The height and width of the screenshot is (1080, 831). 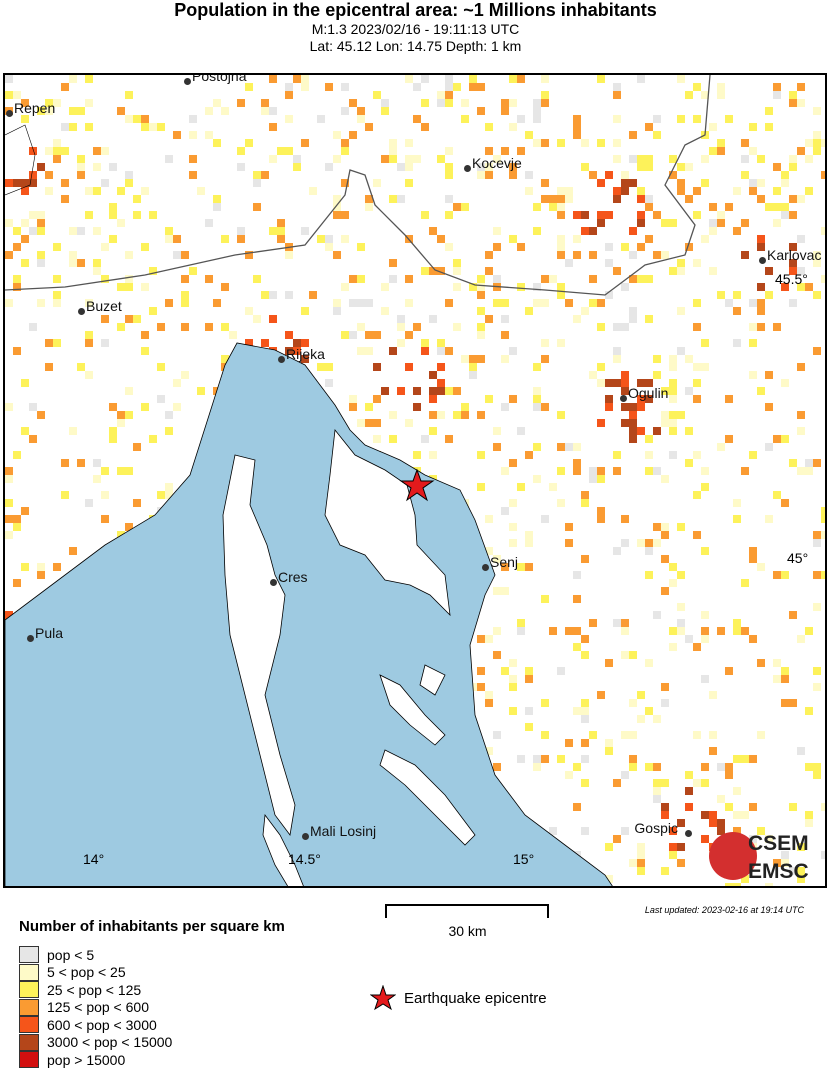 I want to click on lat-tick: 45°, so click(x=798, y=558).